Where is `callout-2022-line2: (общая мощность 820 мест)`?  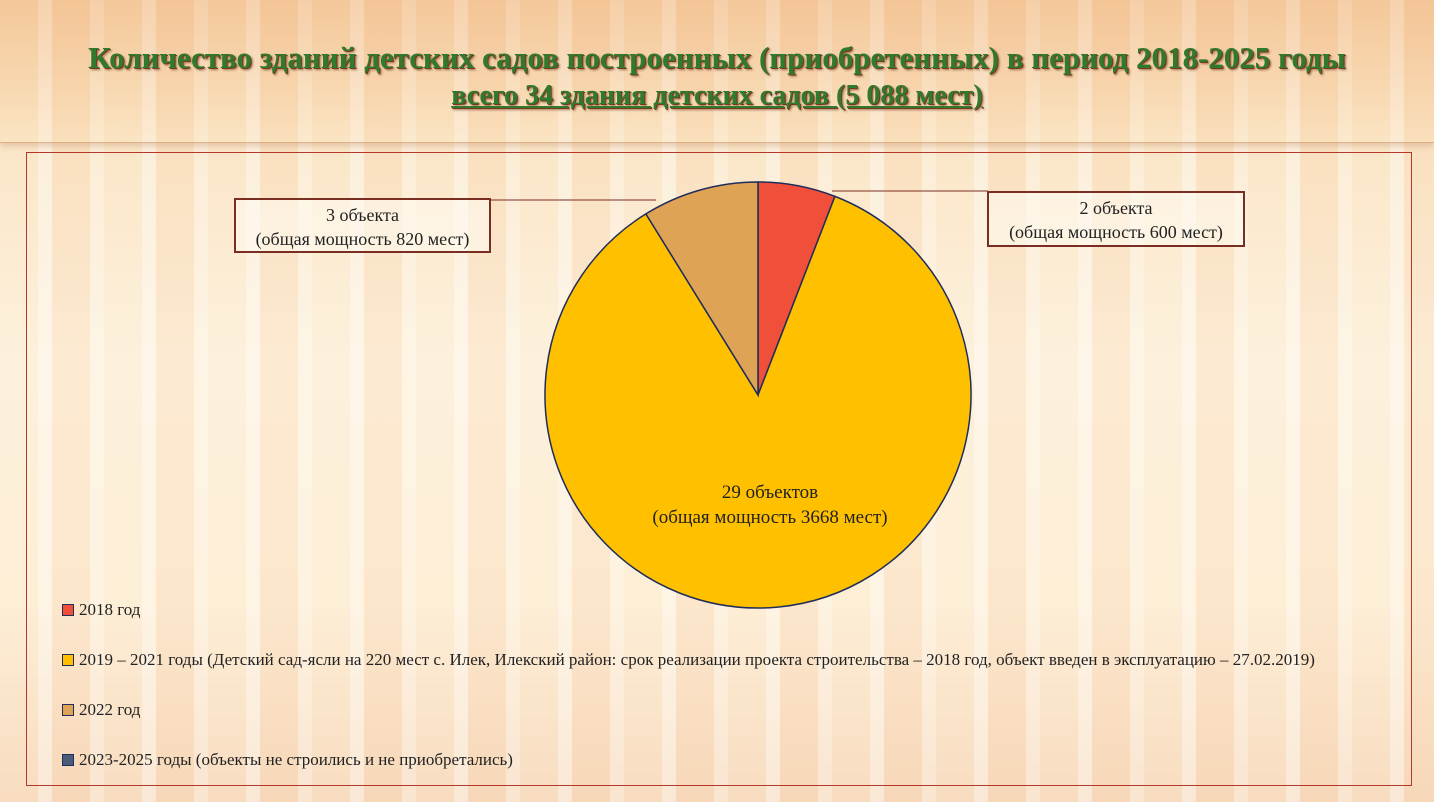
callout-2022-line2: (общая мощность 820 мест) is located at coordinates (362, 239).